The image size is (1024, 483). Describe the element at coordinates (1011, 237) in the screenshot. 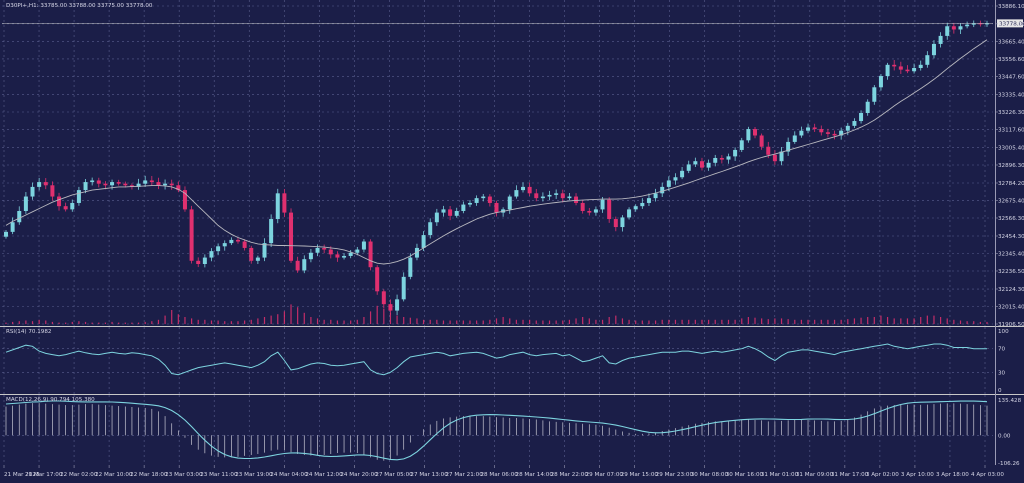

I see `price-axis-label: 32454.30` at that location.